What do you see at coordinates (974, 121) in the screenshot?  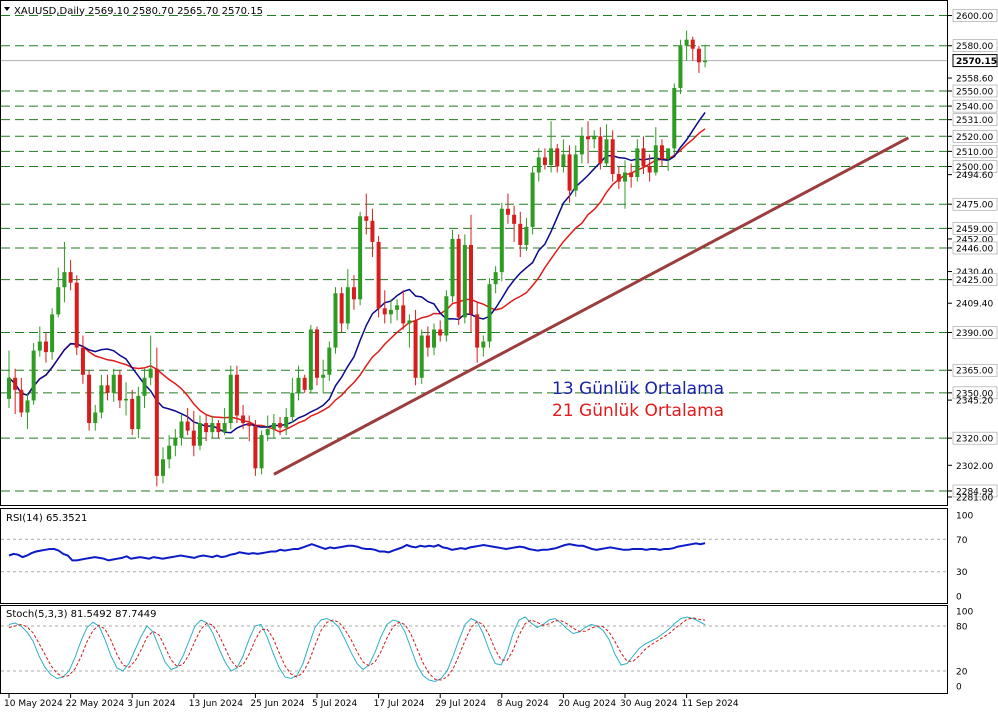 I see `price-tick-label: 2531.00` at bounding box center [974, 121].